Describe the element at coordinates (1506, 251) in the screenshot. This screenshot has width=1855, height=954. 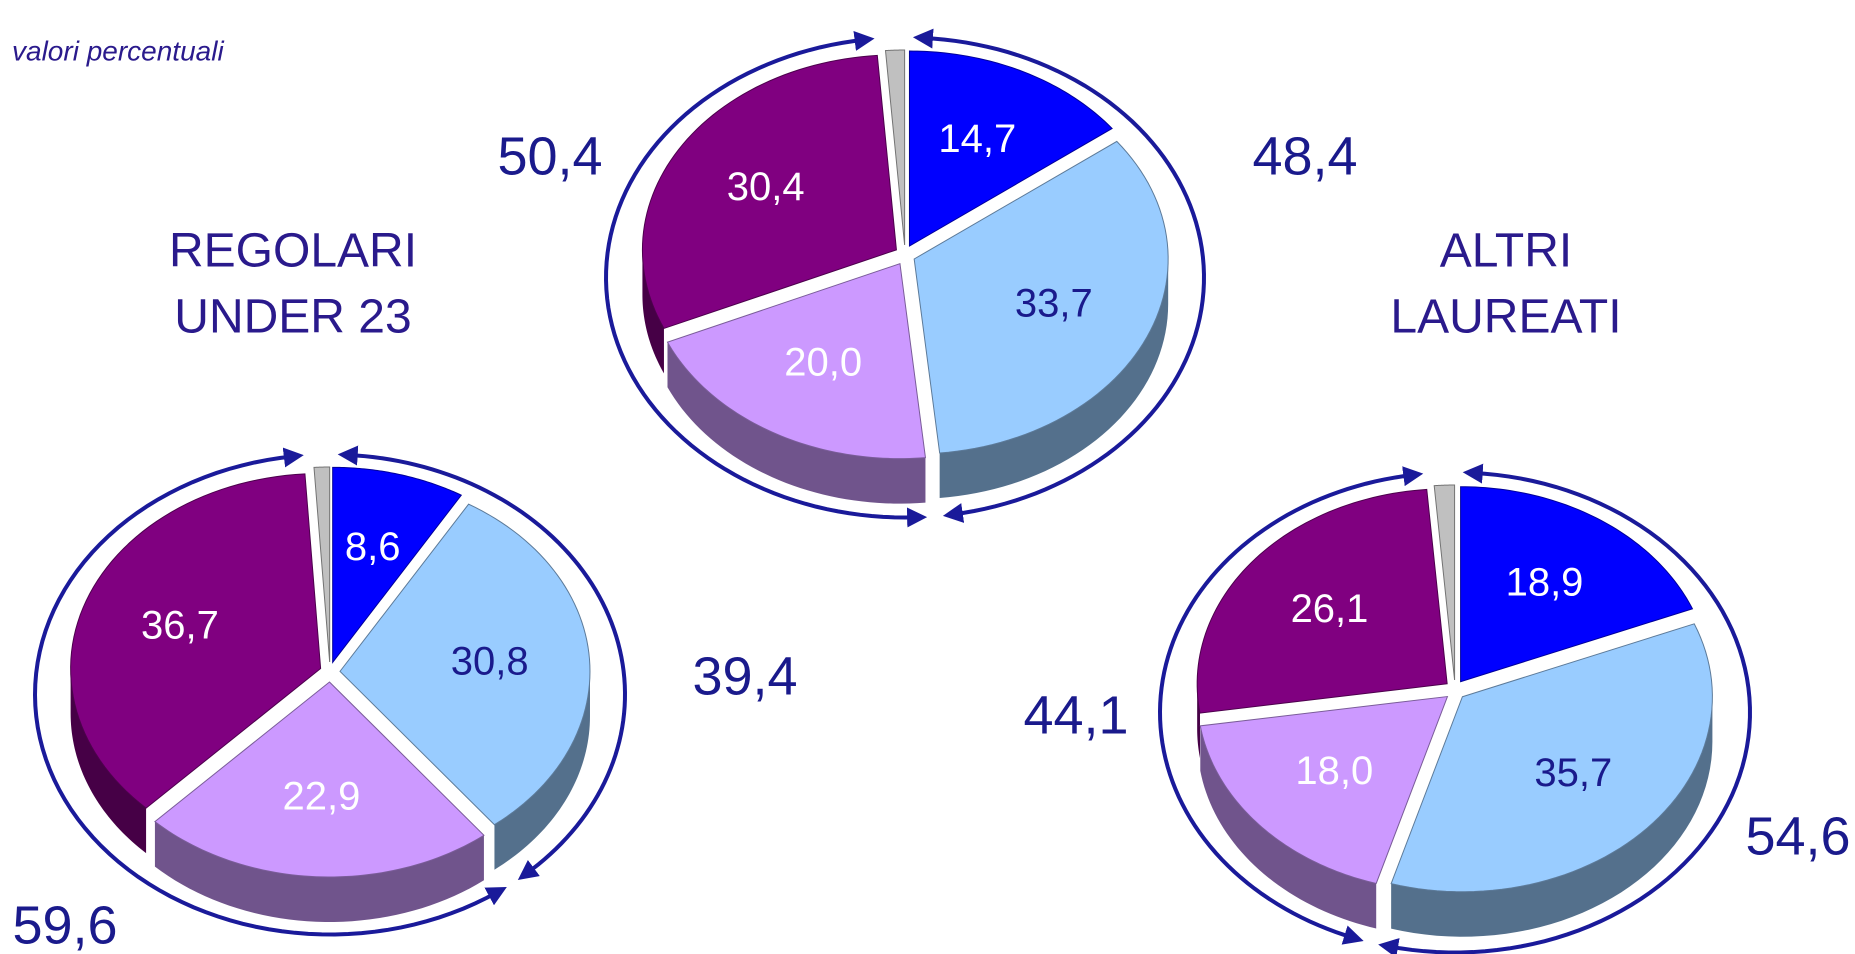
I see `chart-title: ALTRI` at that location.